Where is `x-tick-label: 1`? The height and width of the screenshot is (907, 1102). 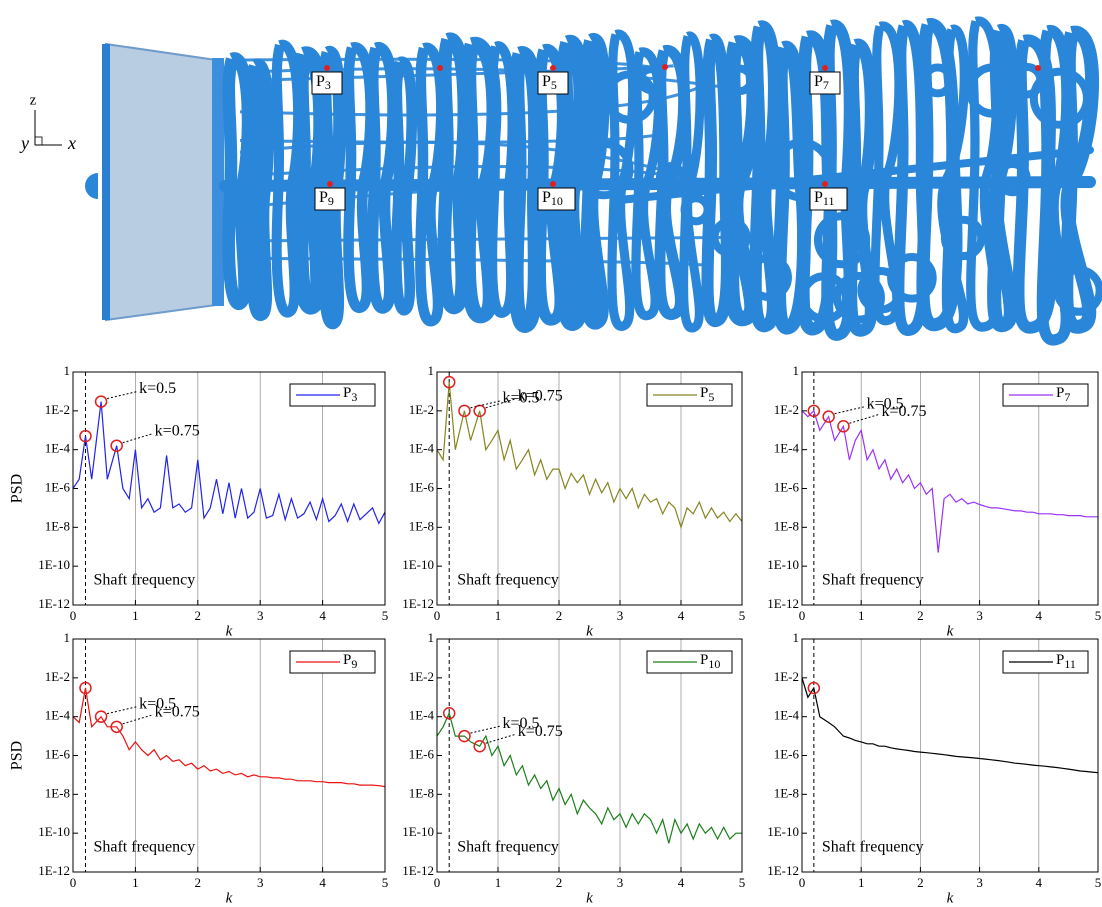
x-tick-label: 1 is located at coordinates (861, 882).